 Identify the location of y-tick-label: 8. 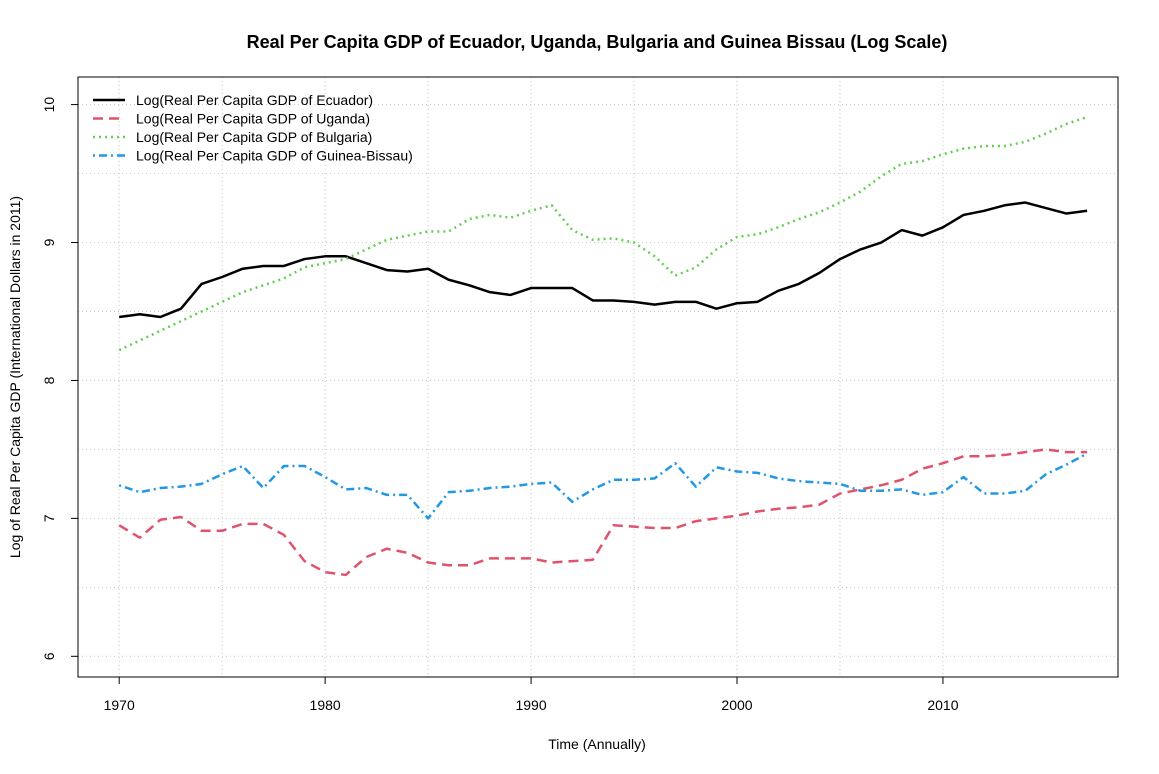
(49, 380).